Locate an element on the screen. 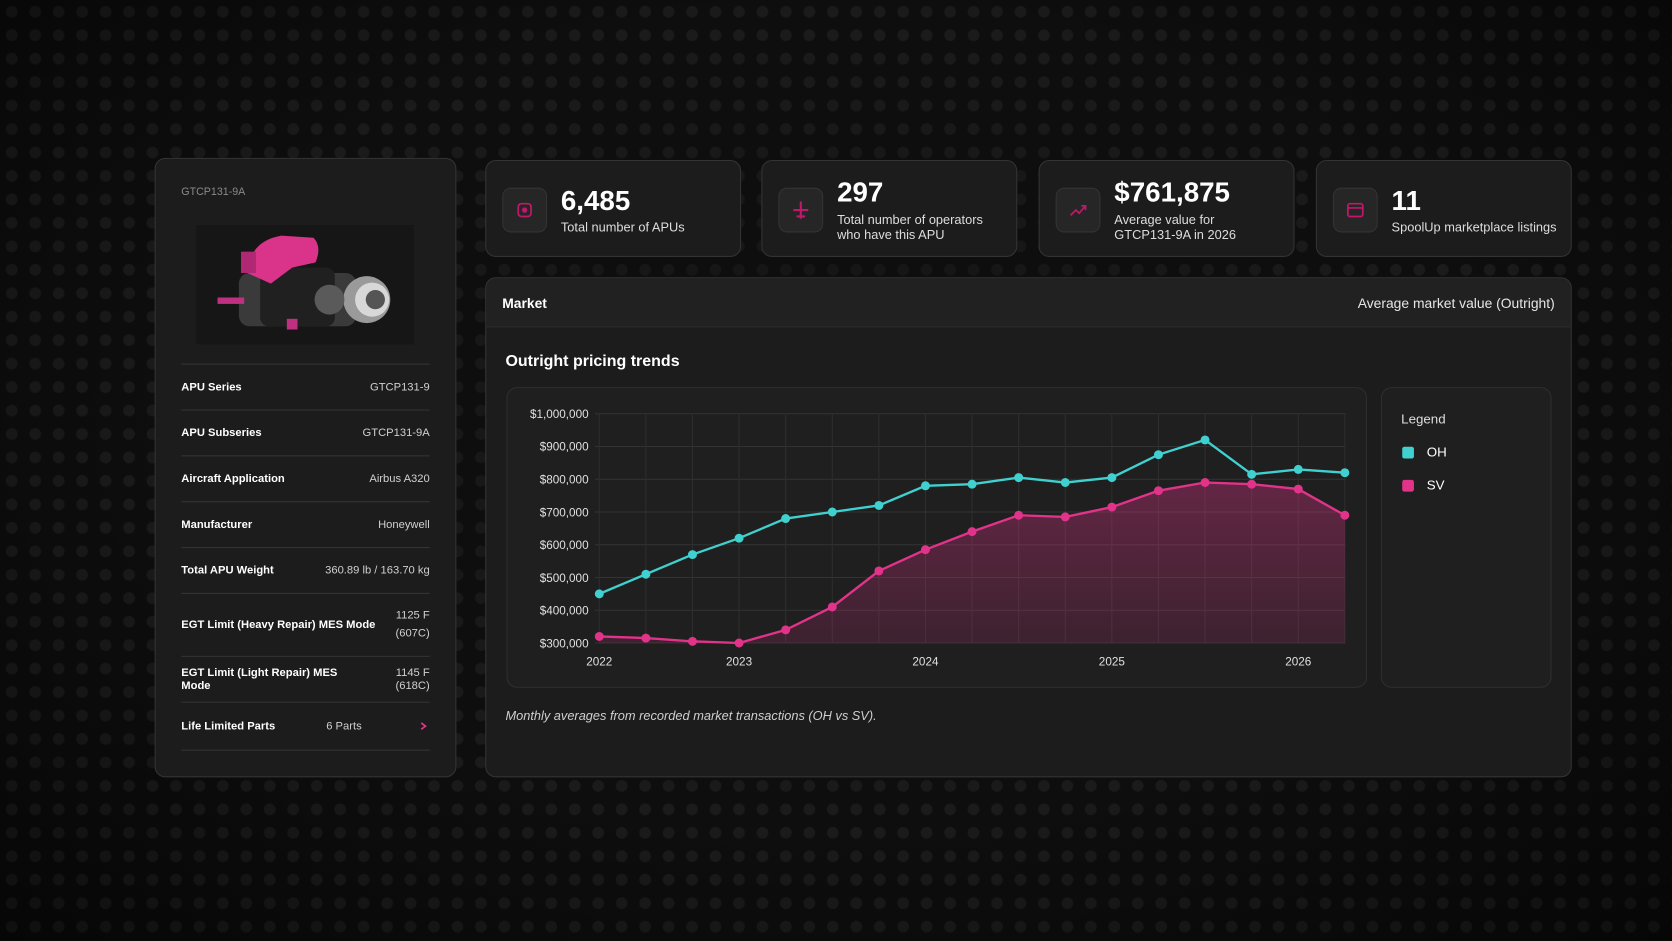 The width and height of the screenshot is (1672, 941). spec-label: Aircraft Application is located at coordinates (233, 479).